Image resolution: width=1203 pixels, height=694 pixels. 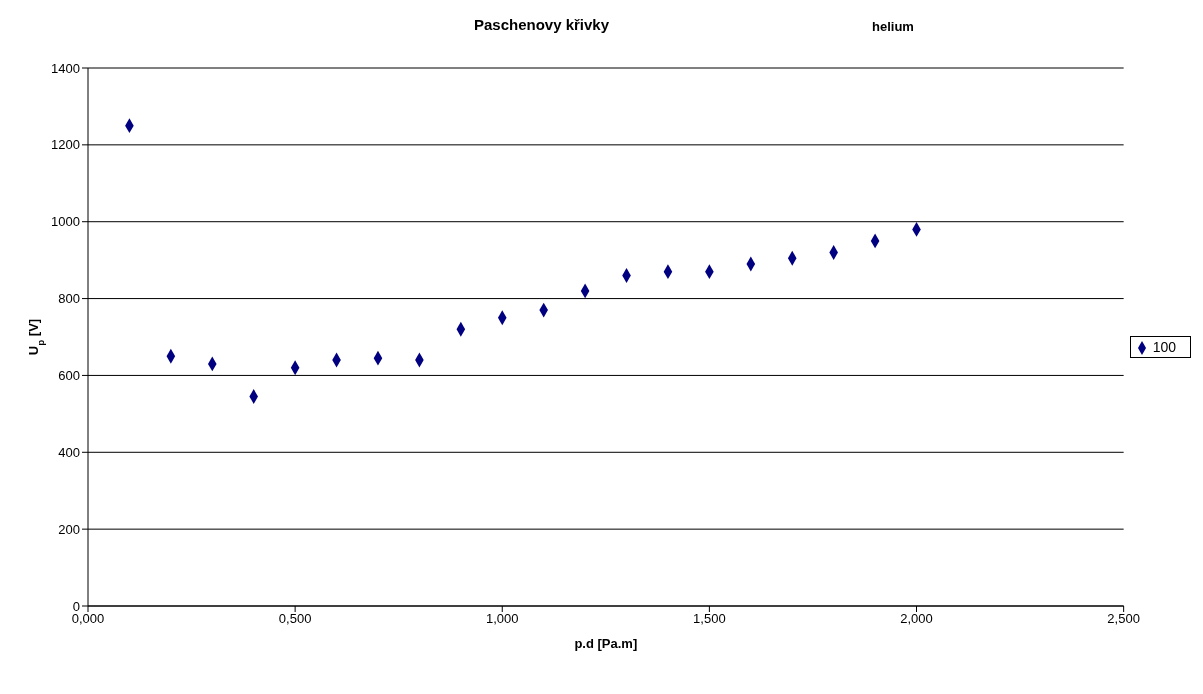 What do you see at coordinates (709, 619) in the screenshot?
I see `x-tick-label: 1,500` at bounding box center [709, 619].